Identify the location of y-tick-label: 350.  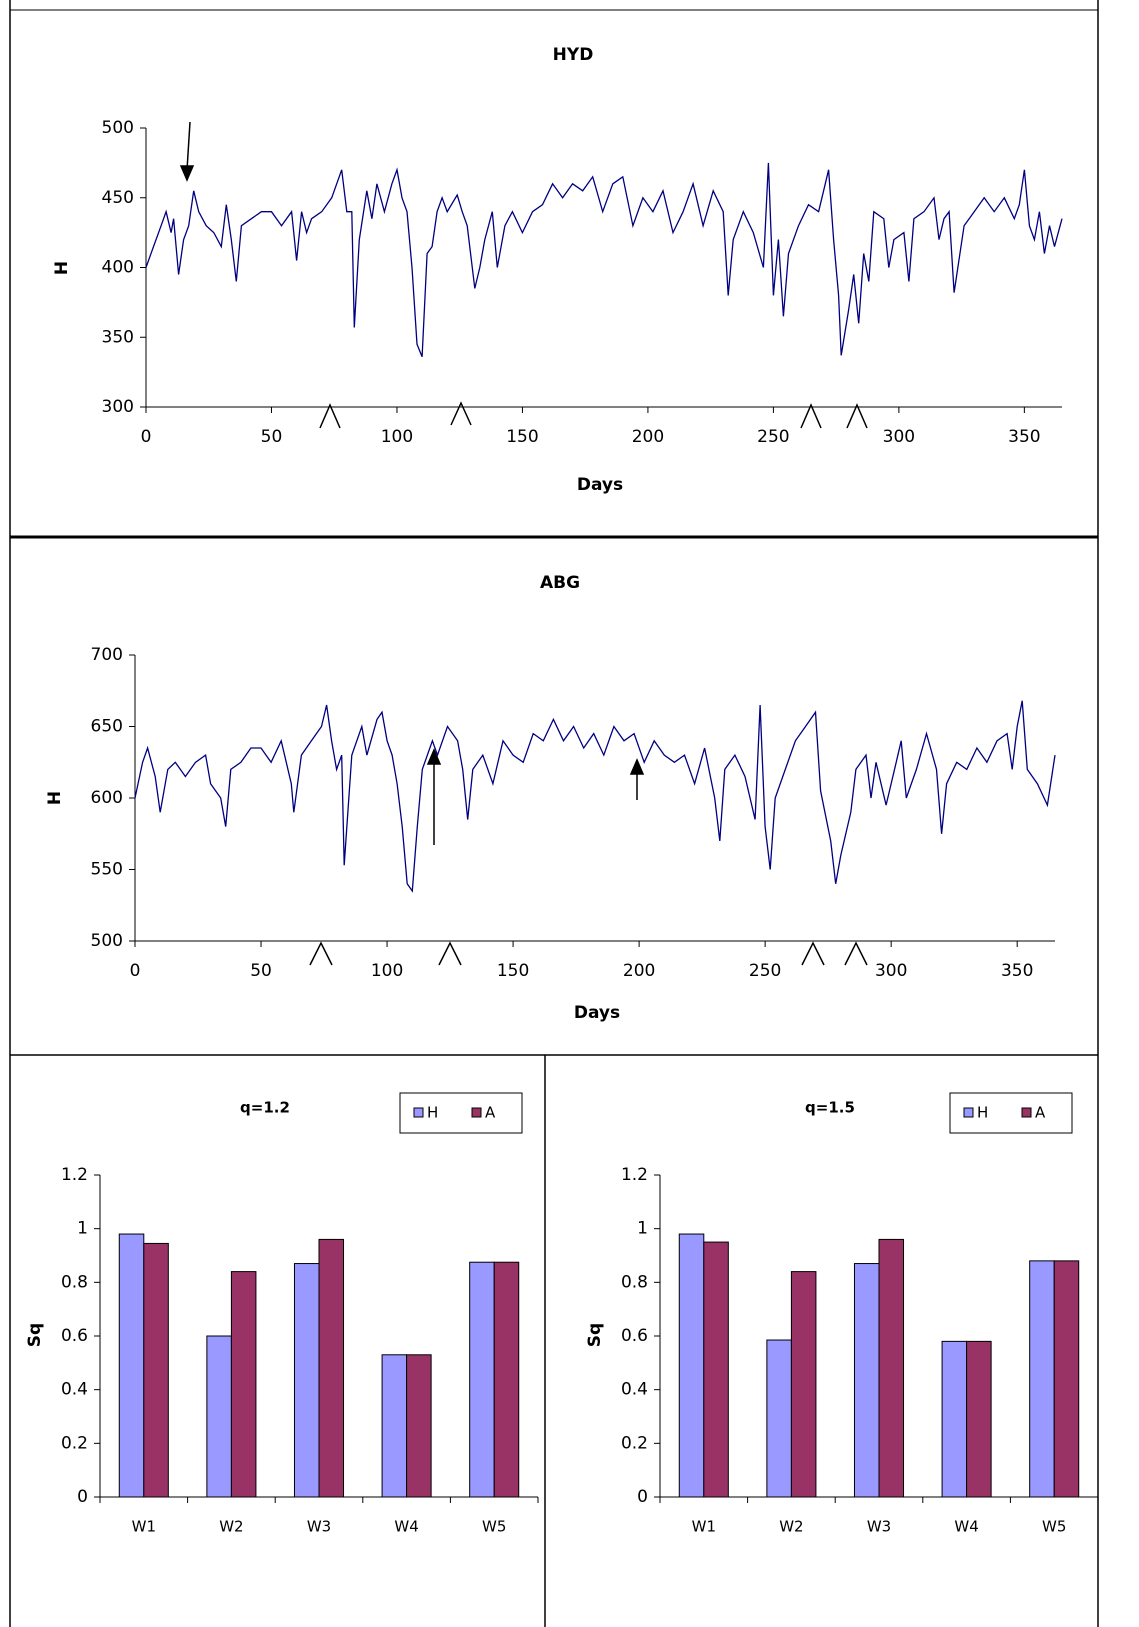
(118, 337).